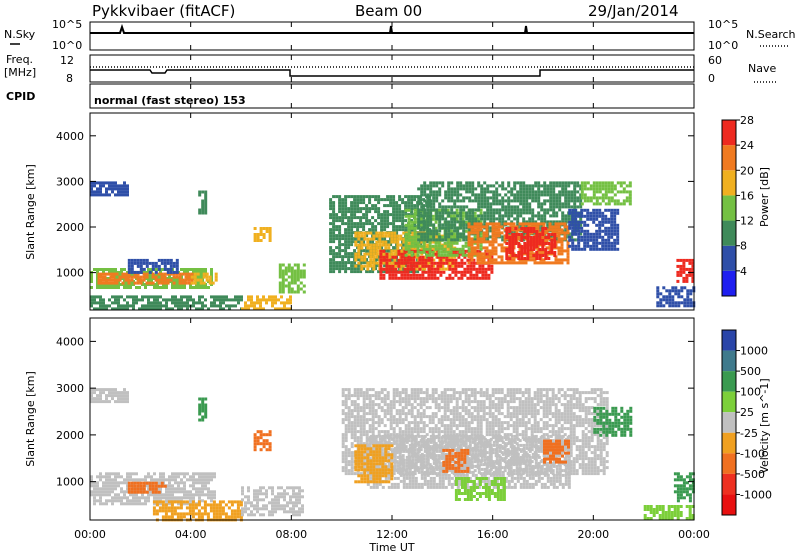 The image size is (800, 554). What do you see at coordinates (752, 474) in the screenshot?
I see `velocity-colorbar-label: -500` at bounding box center [752, 474].